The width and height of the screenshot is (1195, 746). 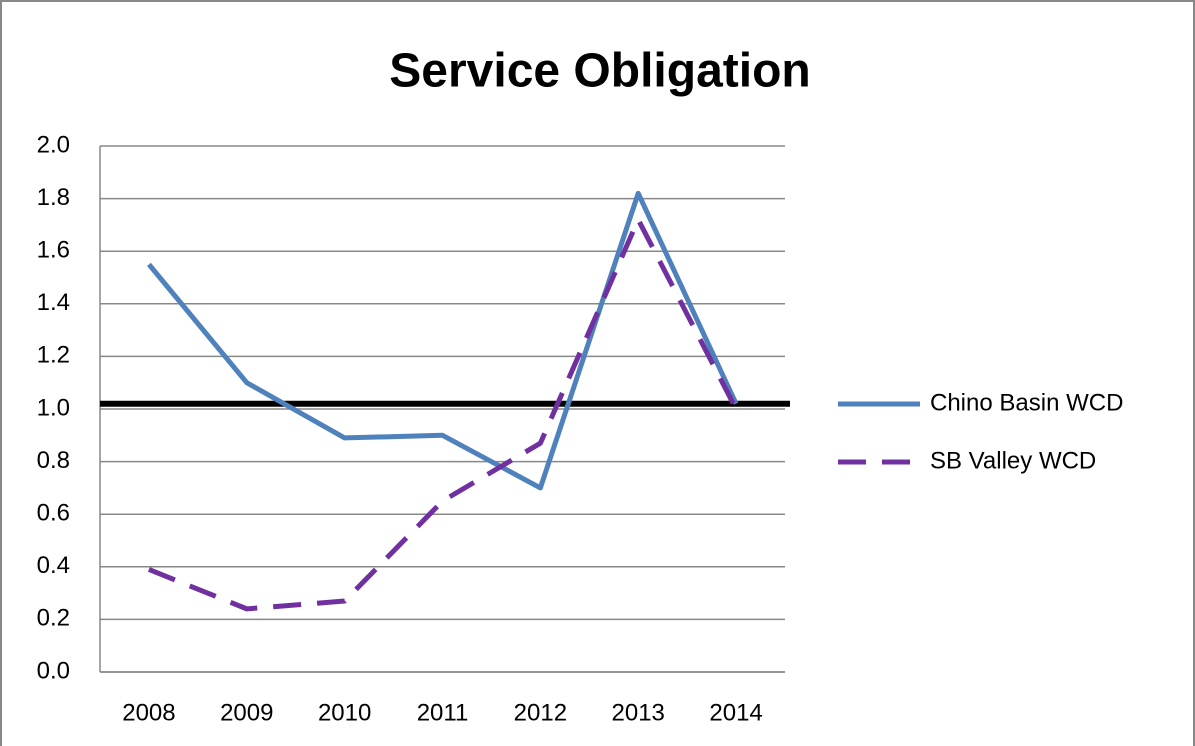 What do you see at coordinates (344, 712) in the screenshot?
I see `x-tick-label: 2010` at bounding box center [344, 712].